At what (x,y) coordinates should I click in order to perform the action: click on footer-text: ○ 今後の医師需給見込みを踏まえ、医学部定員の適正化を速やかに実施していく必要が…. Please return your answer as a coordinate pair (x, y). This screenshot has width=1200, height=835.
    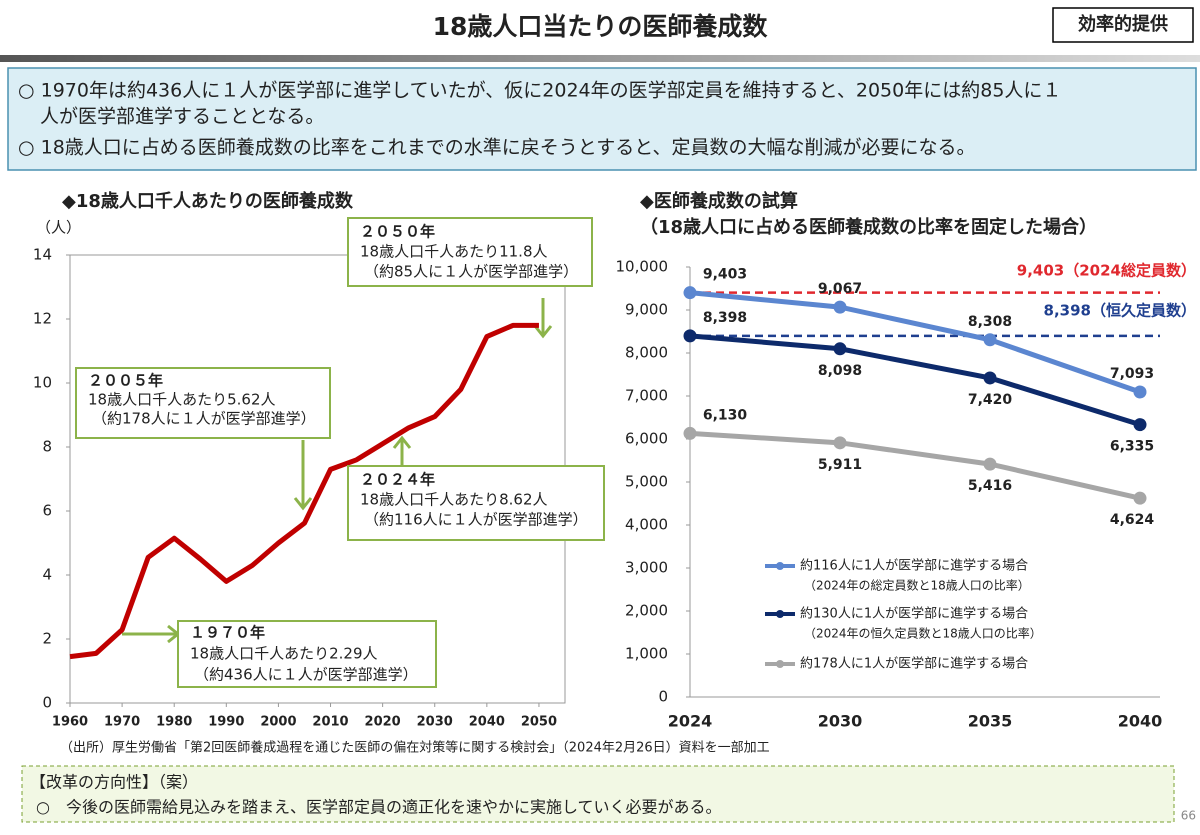
    Looking at the image, I should click on (378, 807).